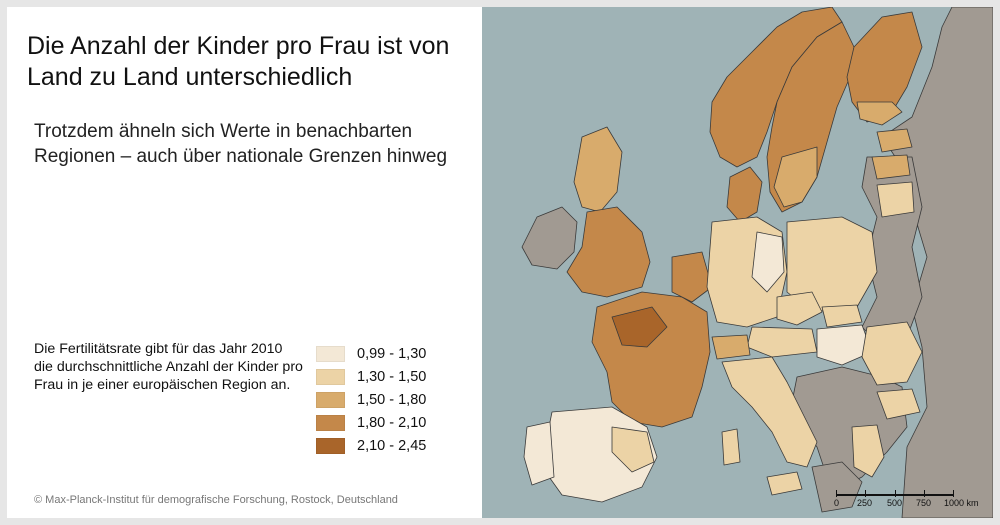 This screenshot has width=1000, height=525. Describe the element at coordinates (392, 376) in the screenshot. I see `legend-label: 1,30 - 1,50` at that location.